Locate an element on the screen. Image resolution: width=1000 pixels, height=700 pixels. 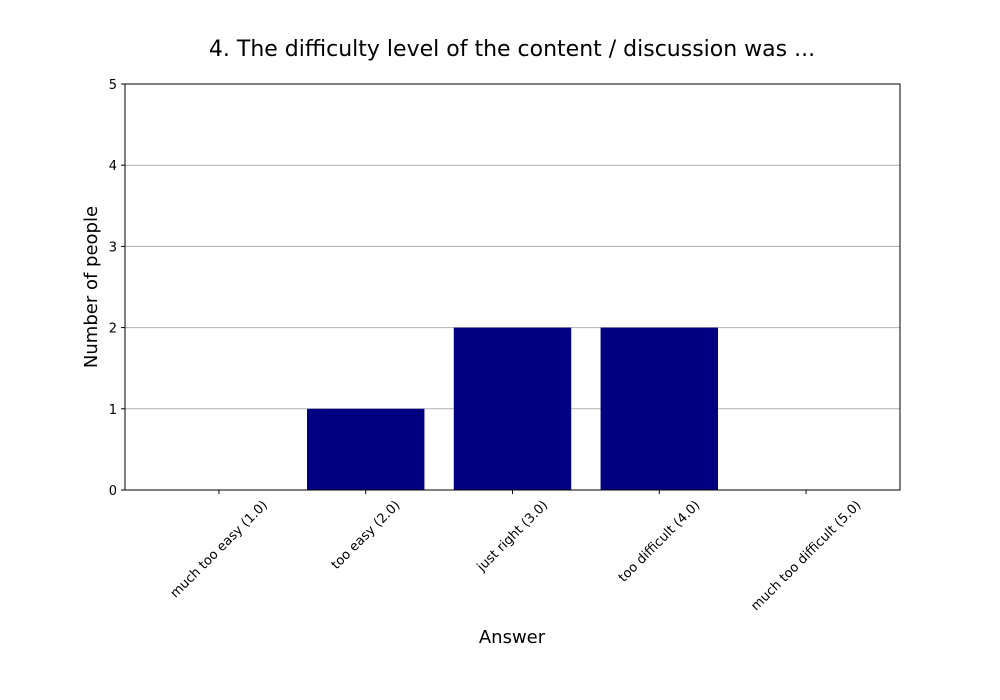
y-tick-label: 0 is located at coordinates (113, 491).